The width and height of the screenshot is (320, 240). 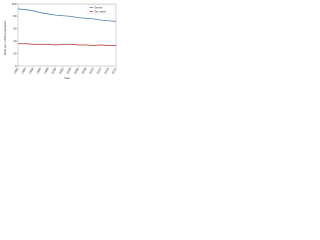 What do you see at coordinates (16, 71) in the screenshot?
I see `x-tick-label: 1990` at bounding box center [16, 71].